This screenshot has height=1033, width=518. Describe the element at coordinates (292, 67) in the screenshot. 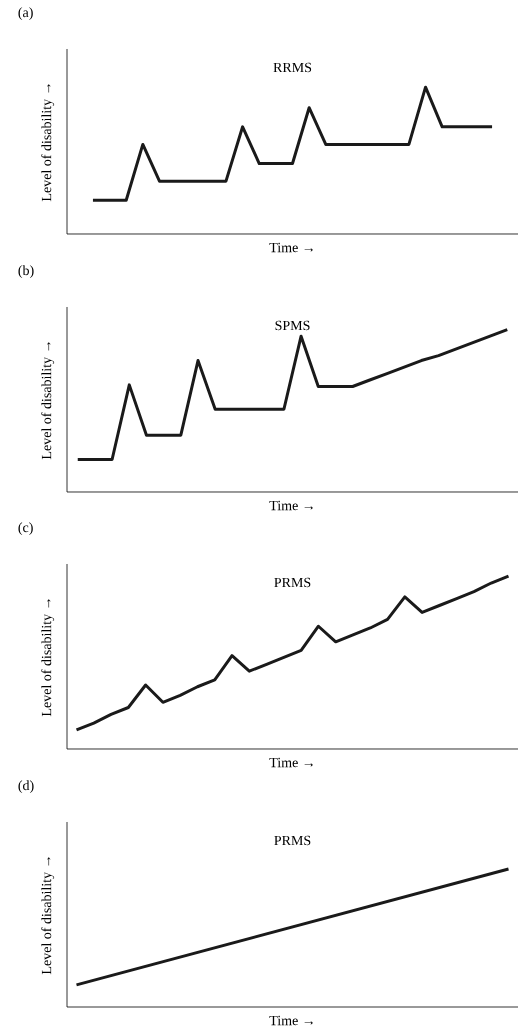

I see `text: RRMS` at that location.